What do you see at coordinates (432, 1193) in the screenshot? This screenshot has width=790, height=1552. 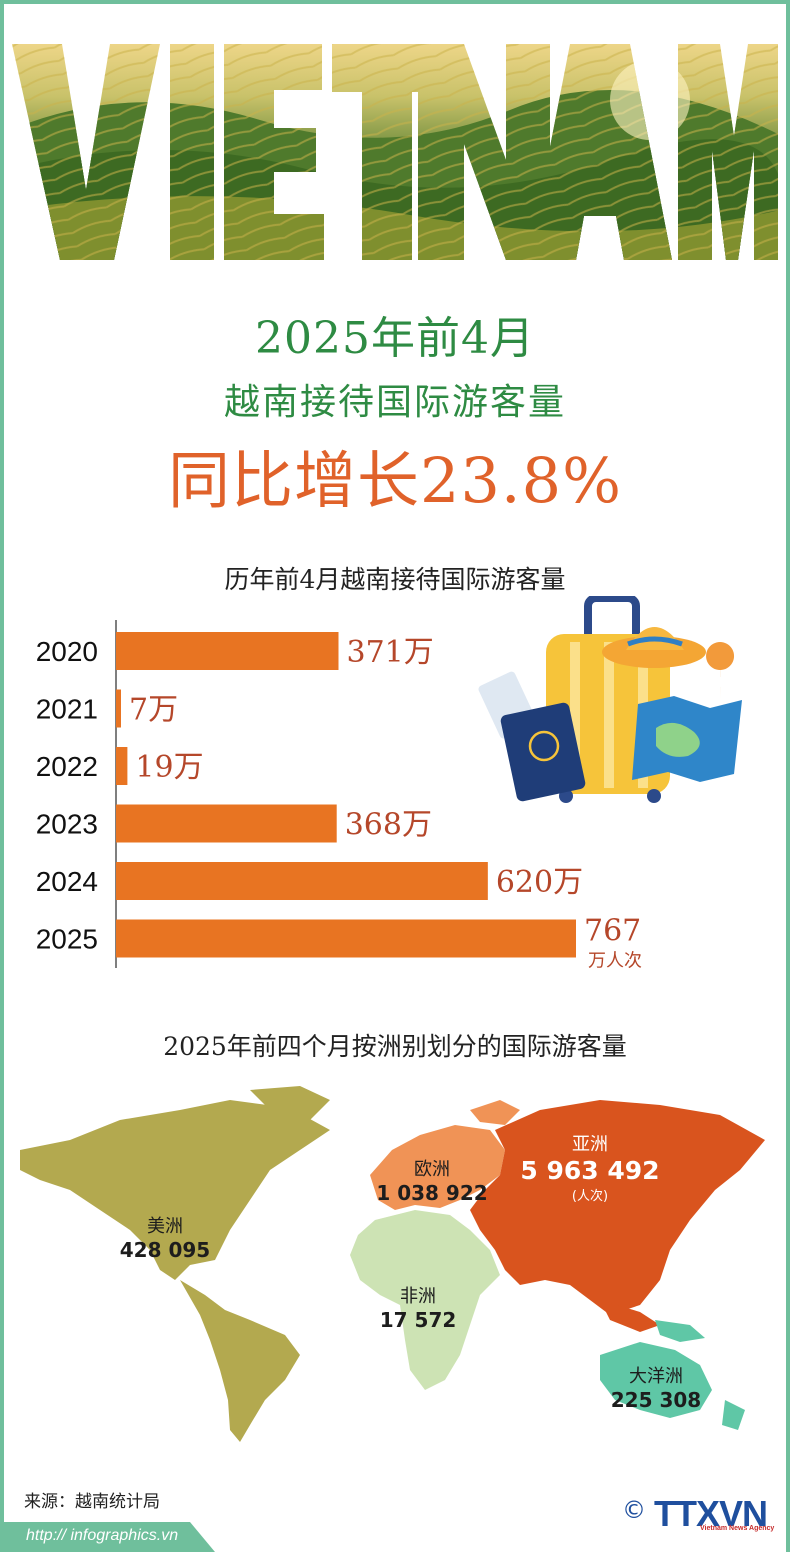 I see `region-value: 1 038 922` at bounding box center [432, 1193].